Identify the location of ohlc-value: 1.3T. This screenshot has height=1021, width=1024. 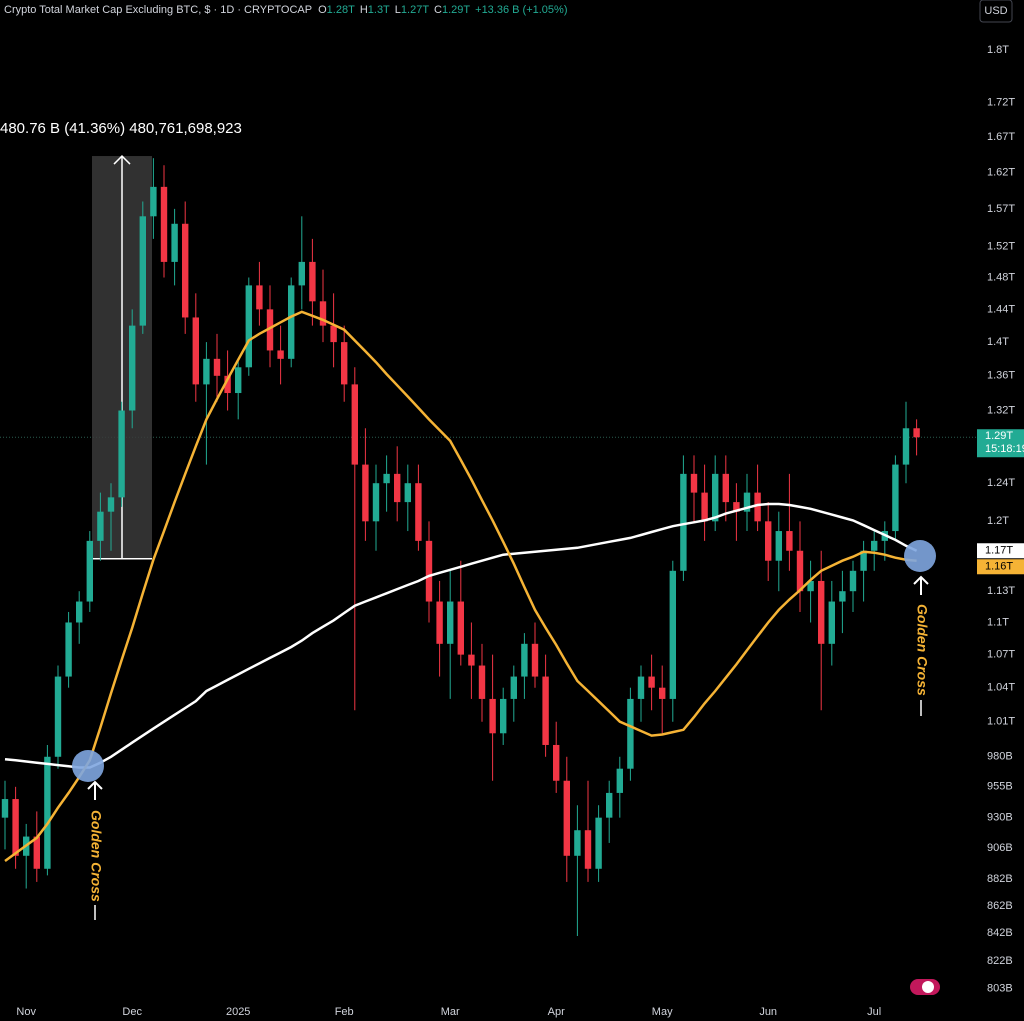
(379, 10).